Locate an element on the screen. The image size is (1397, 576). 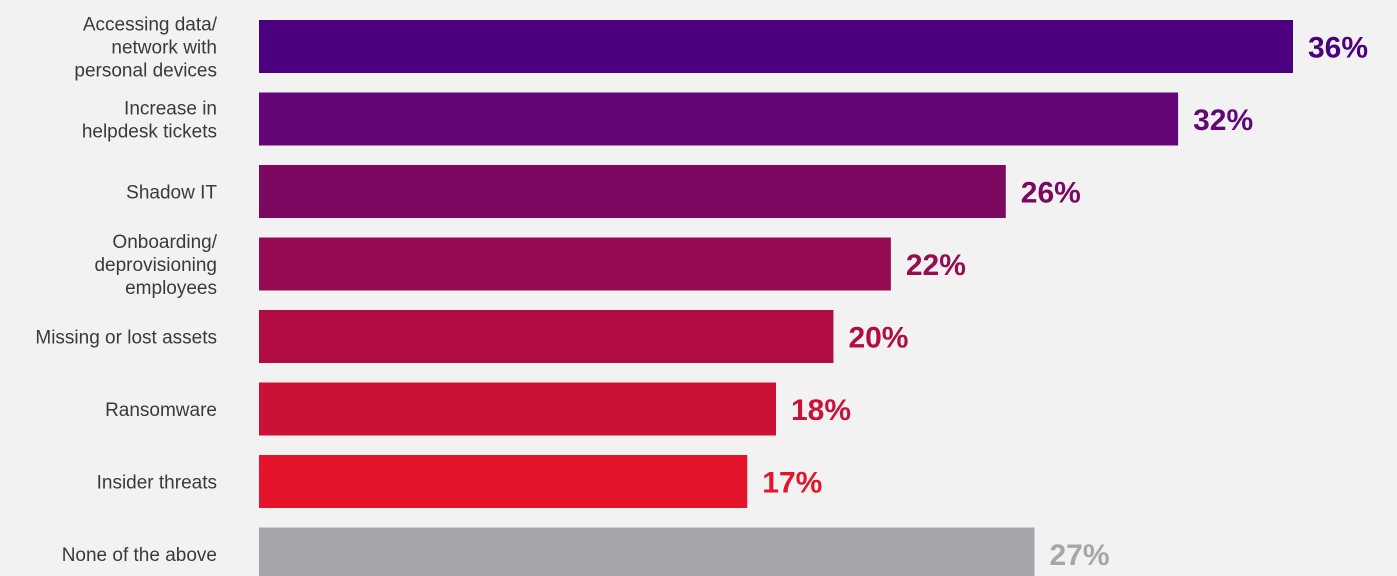
bar-value-label: 36% is located at coordinates (1338, 48).